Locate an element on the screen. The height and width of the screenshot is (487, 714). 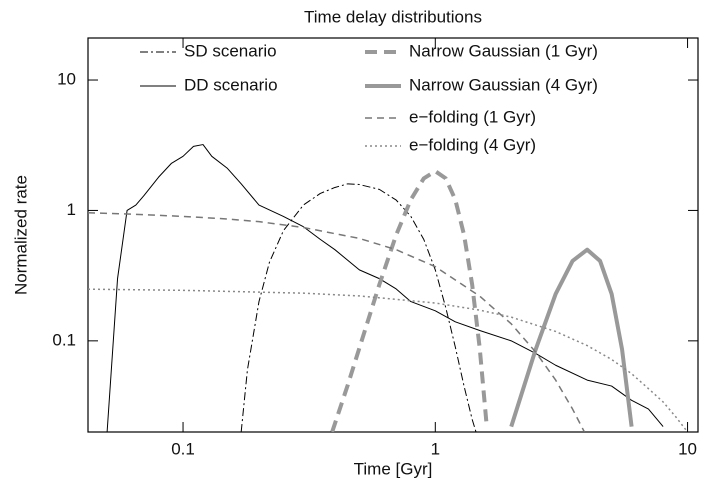
y-axis-label: Normalized rate is located at coordinates (20, 235).